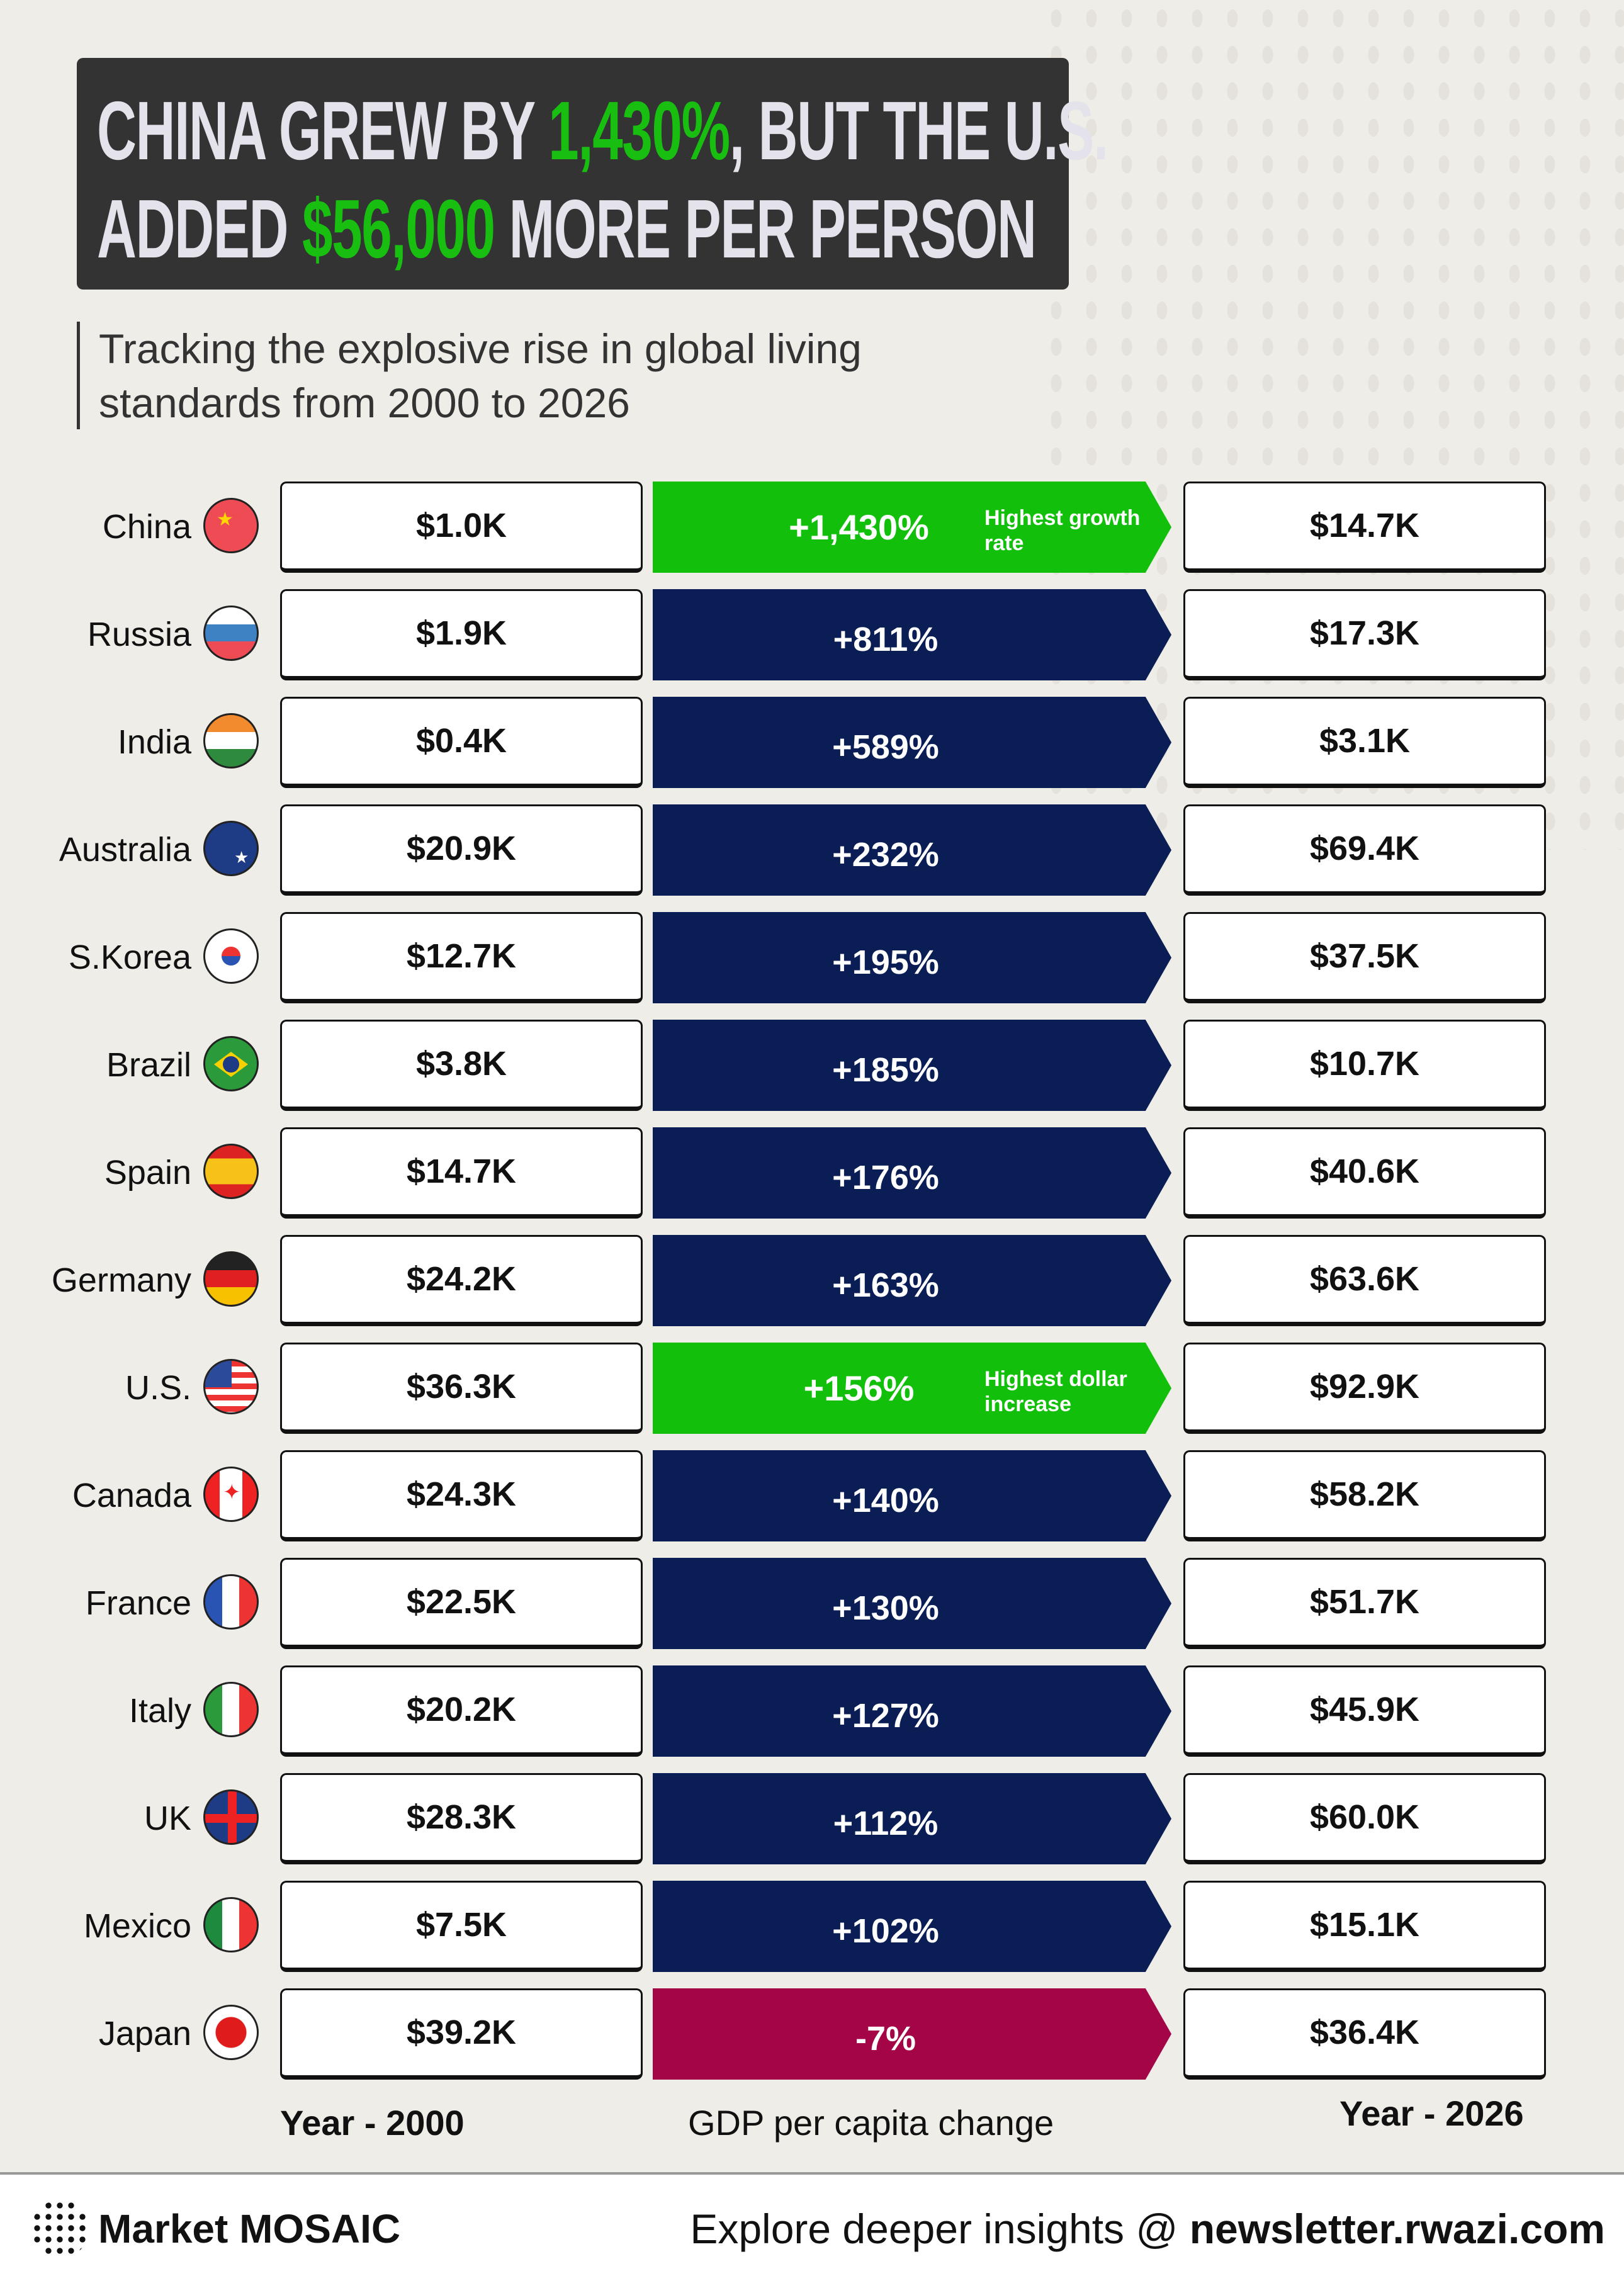 The image size is (1624, 2276). I want to click on country-name: Germany, so click(121, 1280).